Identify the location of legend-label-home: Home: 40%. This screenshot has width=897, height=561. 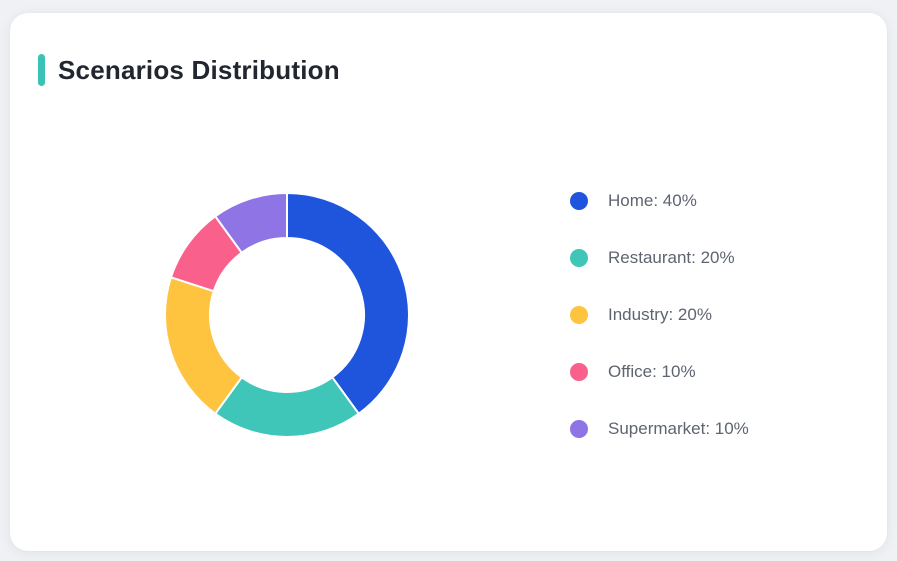
(652, 200).